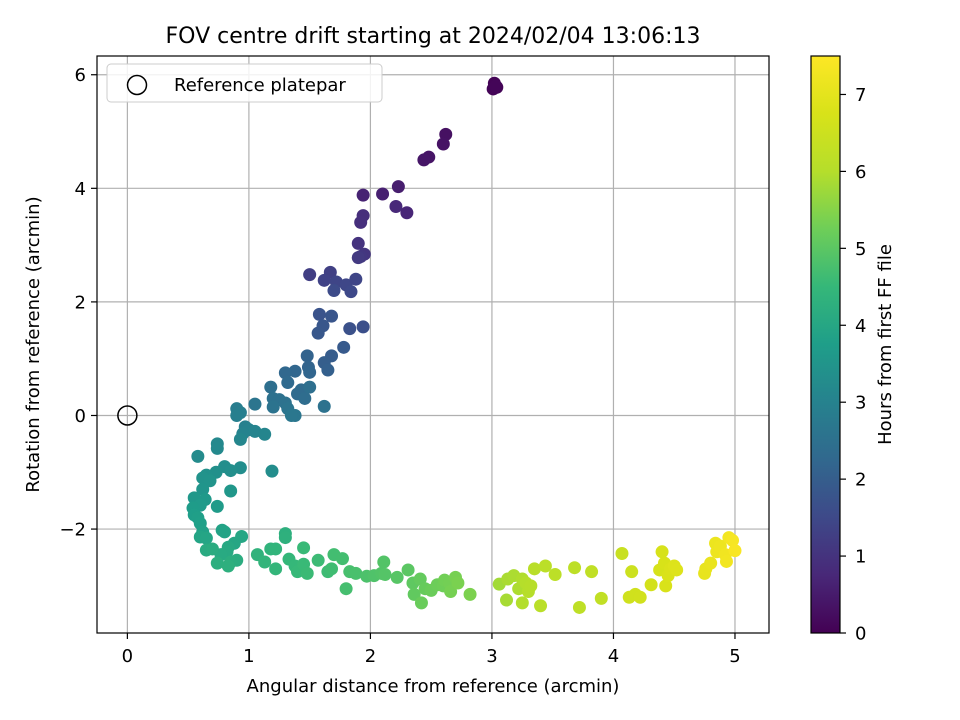 This screenshot has width=960, height=720. Describe the element at coordinates (860, 557) in the screenshot. I see `colorbar-tick-label: 1` at that location.